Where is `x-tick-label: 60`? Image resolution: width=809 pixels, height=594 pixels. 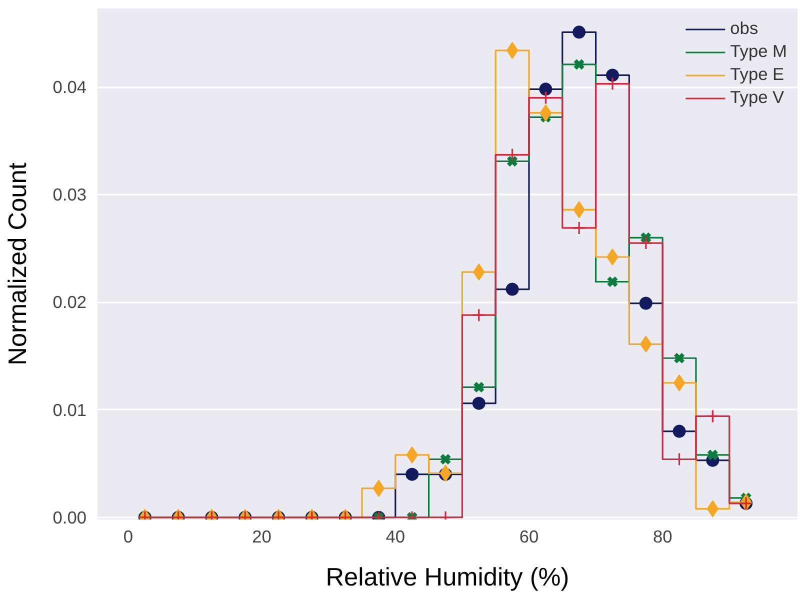 x-tick-label: 60 is located at coordinates (529, 536).